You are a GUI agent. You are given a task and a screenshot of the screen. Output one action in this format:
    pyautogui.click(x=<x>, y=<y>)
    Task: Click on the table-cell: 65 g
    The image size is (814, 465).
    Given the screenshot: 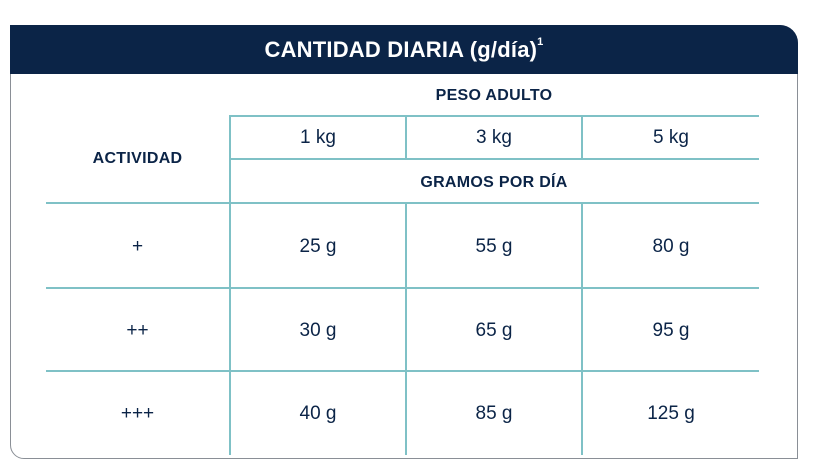 What is the action you would take?
    pyautogui.click(x=494, y=330)
    